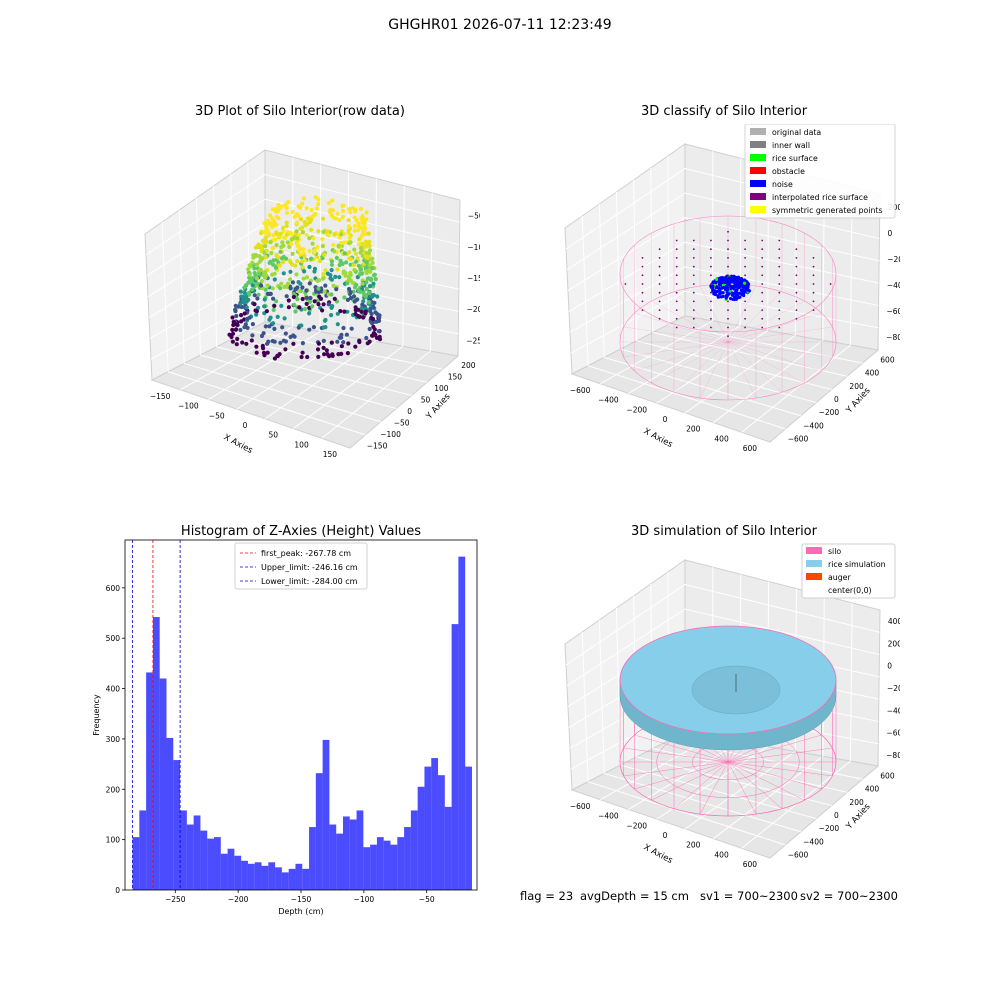  What do you see at coordinates (829, 828) in the screenshot?
I see `sim-ytick: −200` at bounding box center [829, 828].